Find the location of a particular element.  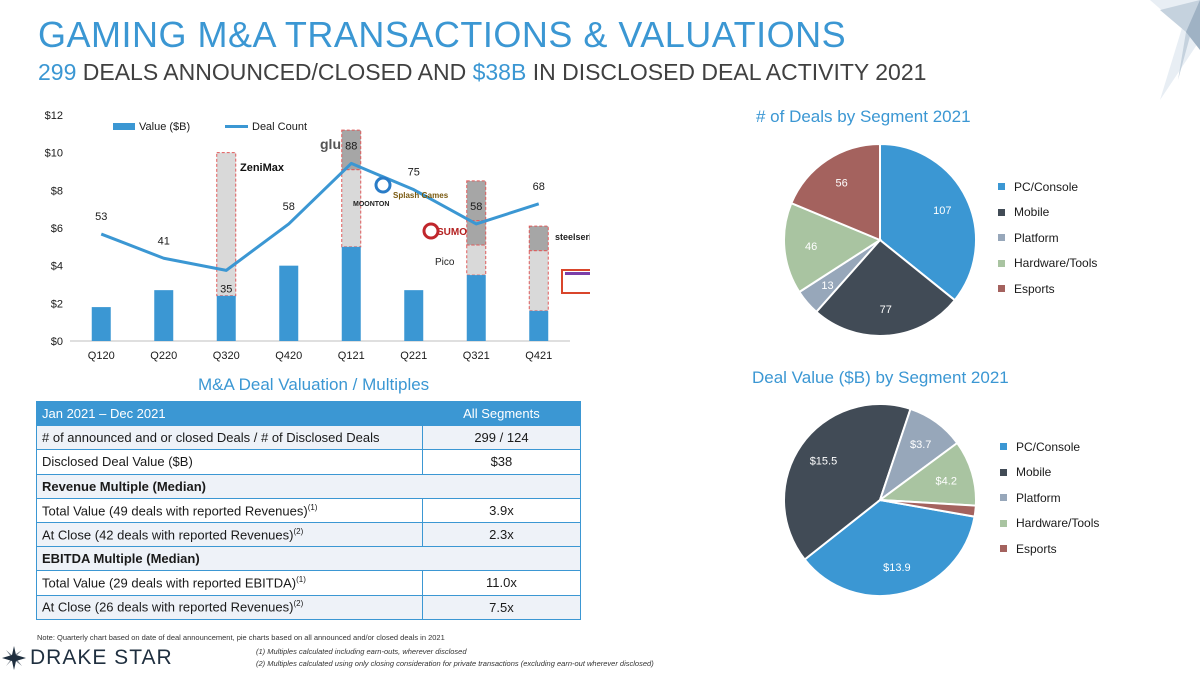

pie-slice-esports is located at coordinates (928, 508).